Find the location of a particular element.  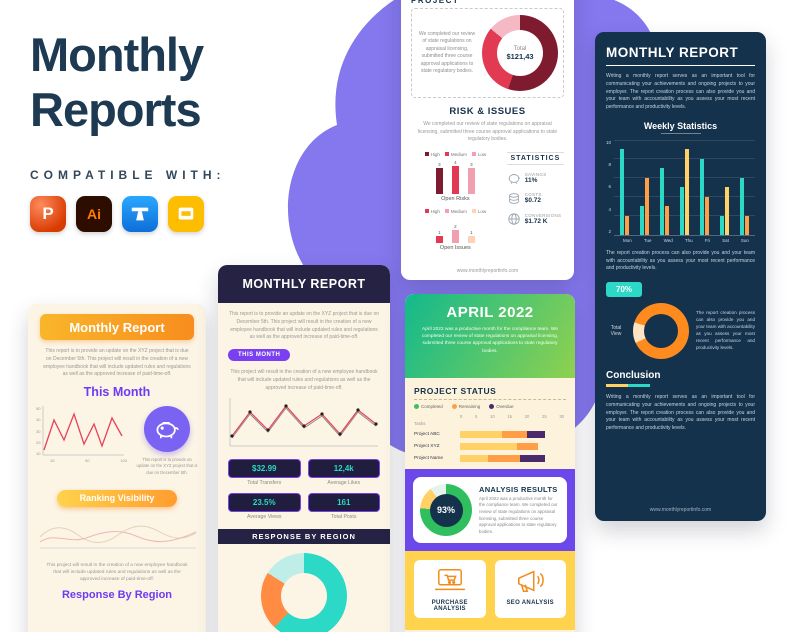

google-slides-icon is located at coordinates (186, 213).